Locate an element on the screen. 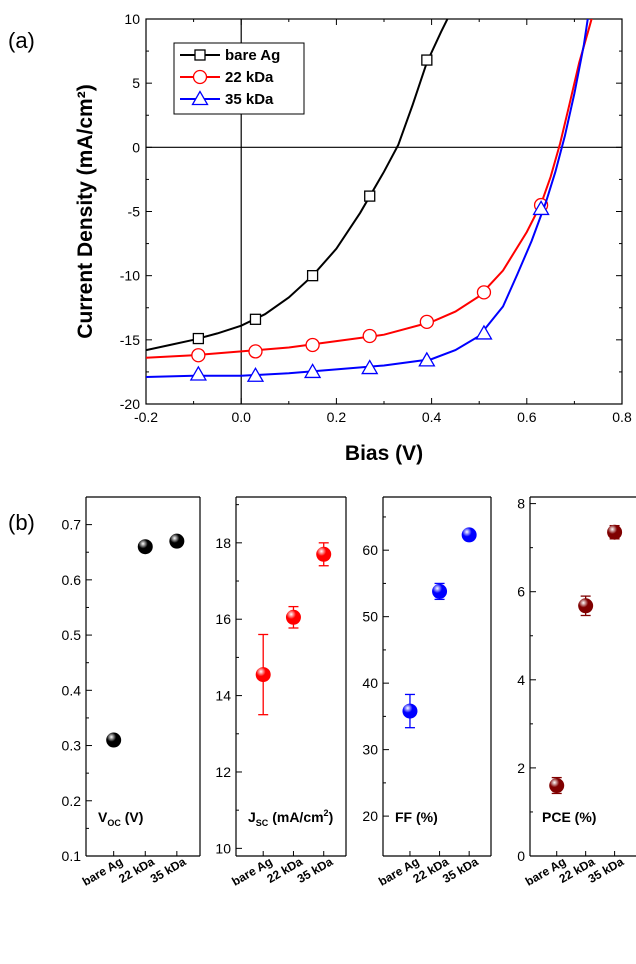 The image size is (636, 964). y-tick-label: -10 is located at coordinates (130, 276).